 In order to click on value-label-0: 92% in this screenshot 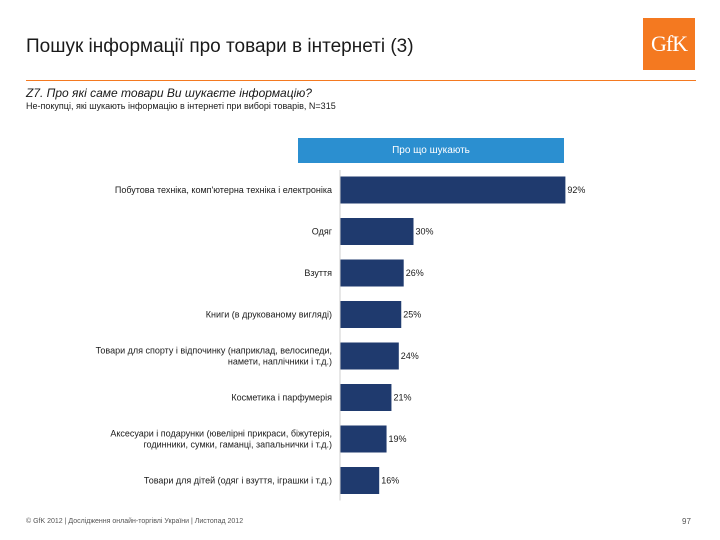, I will do `click(576, 190)`.